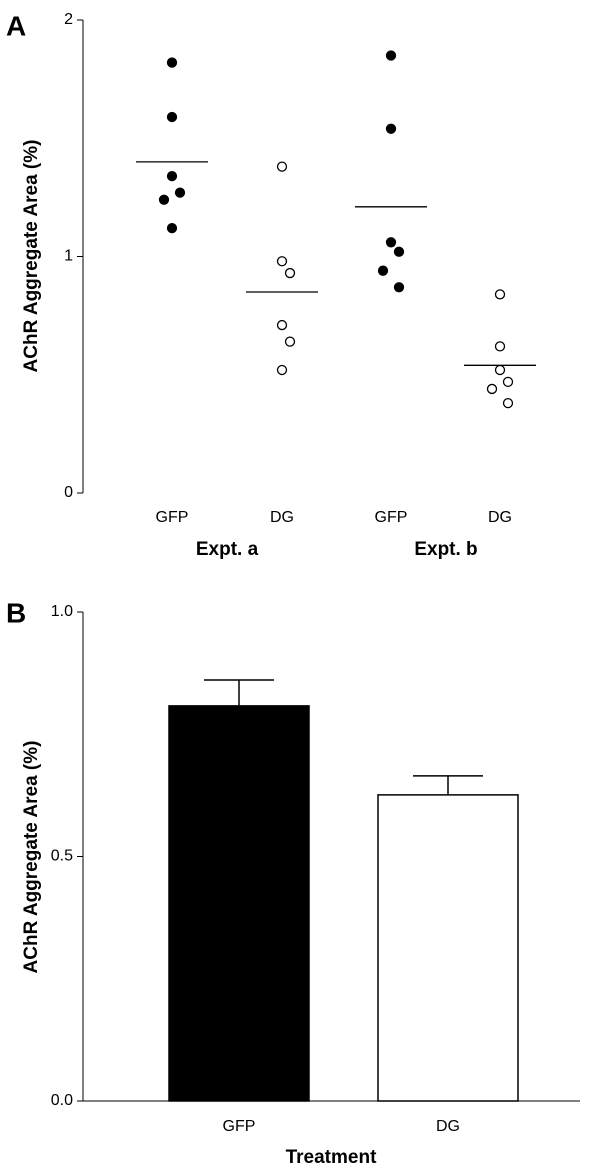 This screenshot has width=596, height=1172. I want to click on y-tick-label: 1.0, so click(62, 611).